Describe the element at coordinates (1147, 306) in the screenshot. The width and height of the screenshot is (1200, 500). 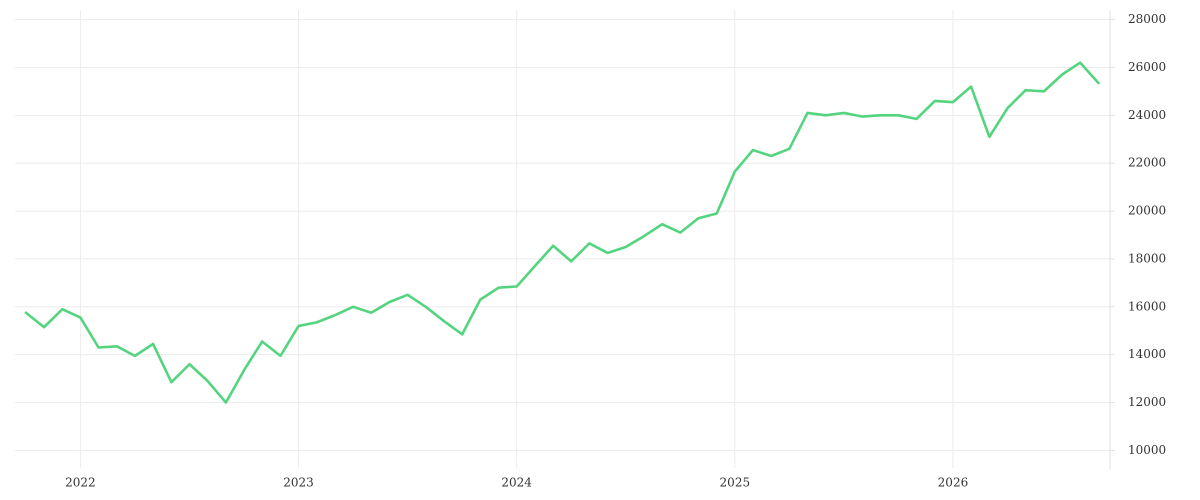
I see `y-tick-label: 16000` at that location.